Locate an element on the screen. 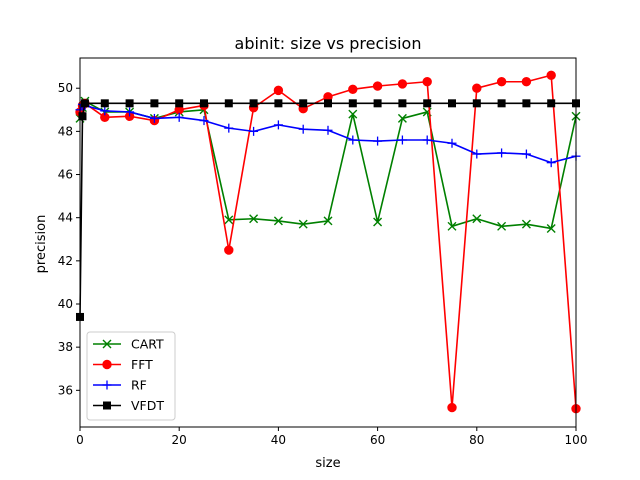 The image size is (640, 480). y-tick-label: 42 is located at coordinates (65, 261).